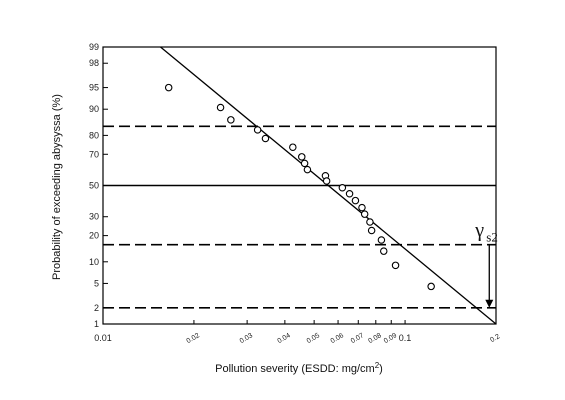 The height and width of the screenshot is (400, 565). I want to click on y-tick-label-12: 99, so click(94, 47).